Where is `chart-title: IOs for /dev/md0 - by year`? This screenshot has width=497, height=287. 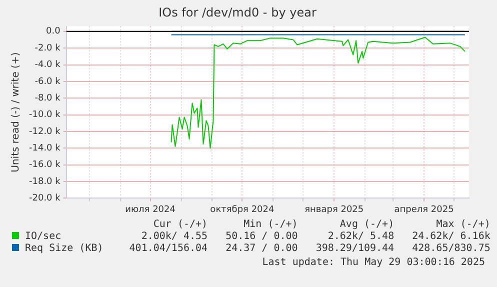
chart-title: IOs for /dev/md0 - by year is located at coordinates (237, 12).